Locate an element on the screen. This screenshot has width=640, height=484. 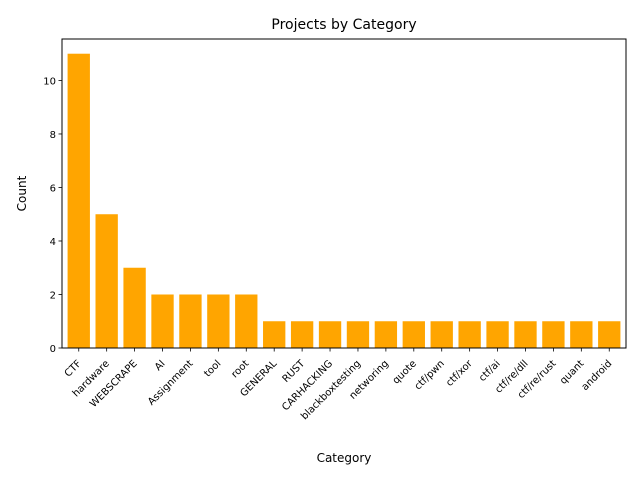
x-tick-label-0: CTF is located at coordinates (73, 368).